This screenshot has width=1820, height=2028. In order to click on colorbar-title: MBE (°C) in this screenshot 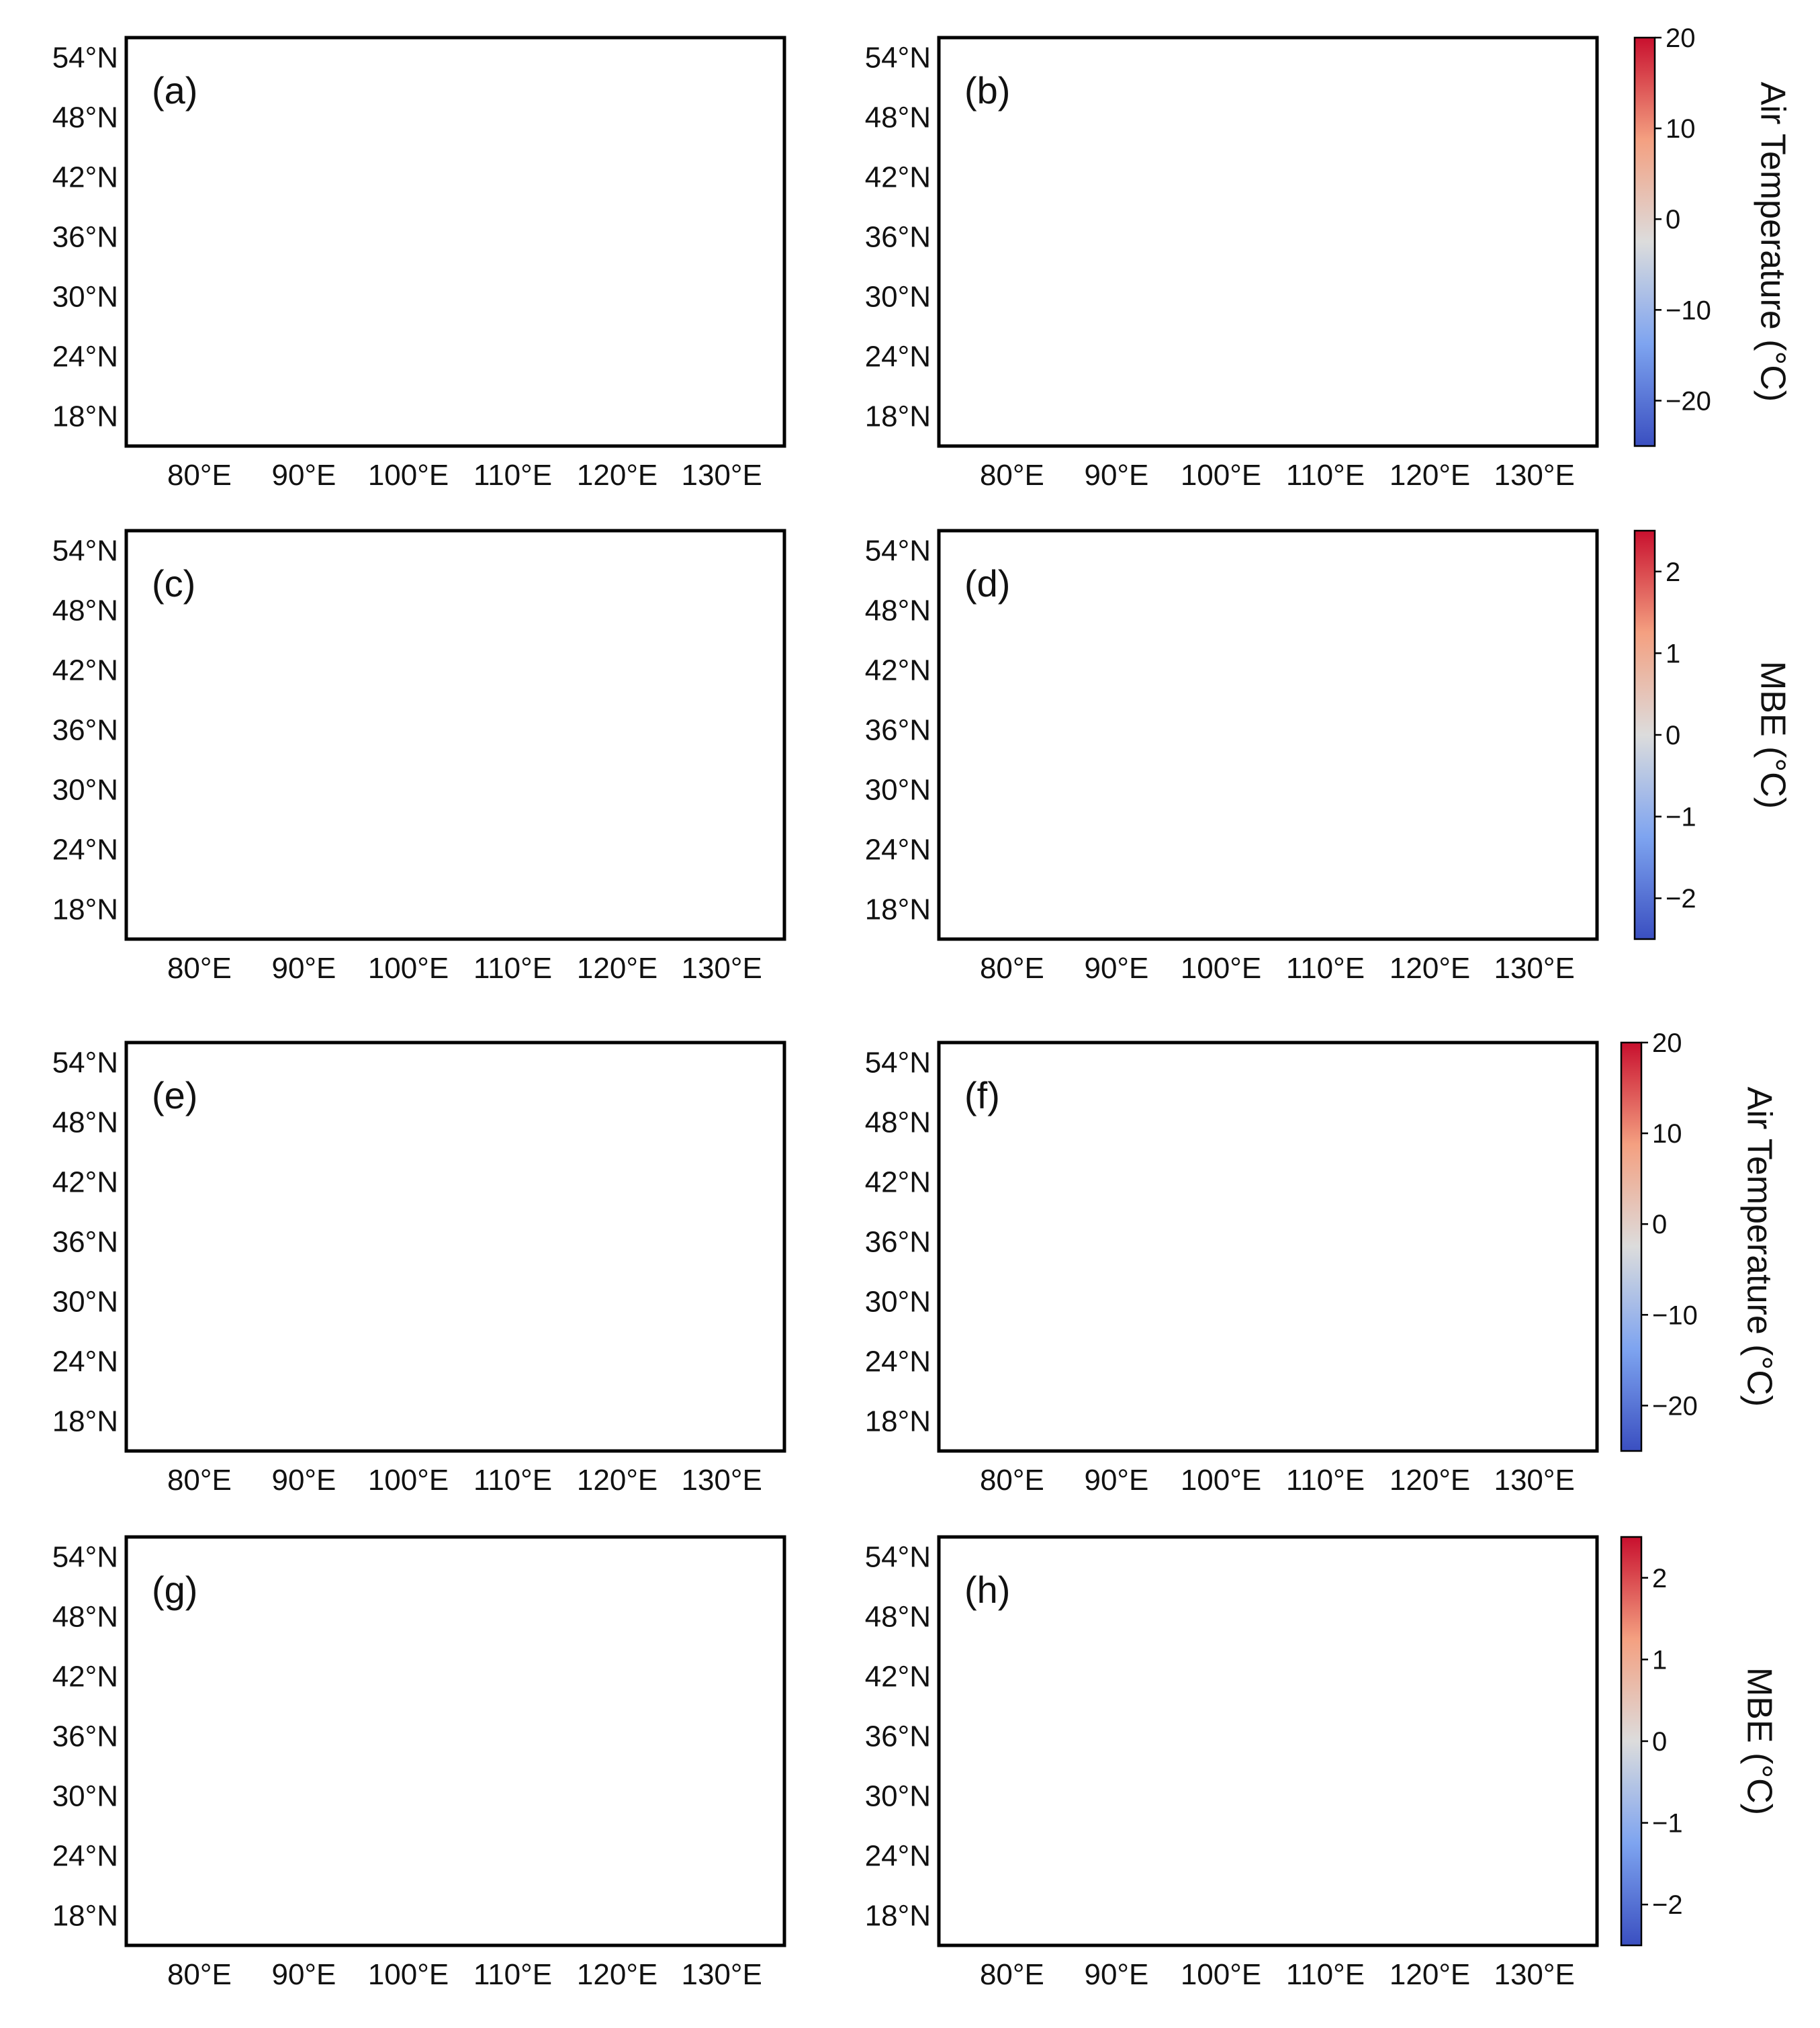, I will do `click(1759, 1741)`.